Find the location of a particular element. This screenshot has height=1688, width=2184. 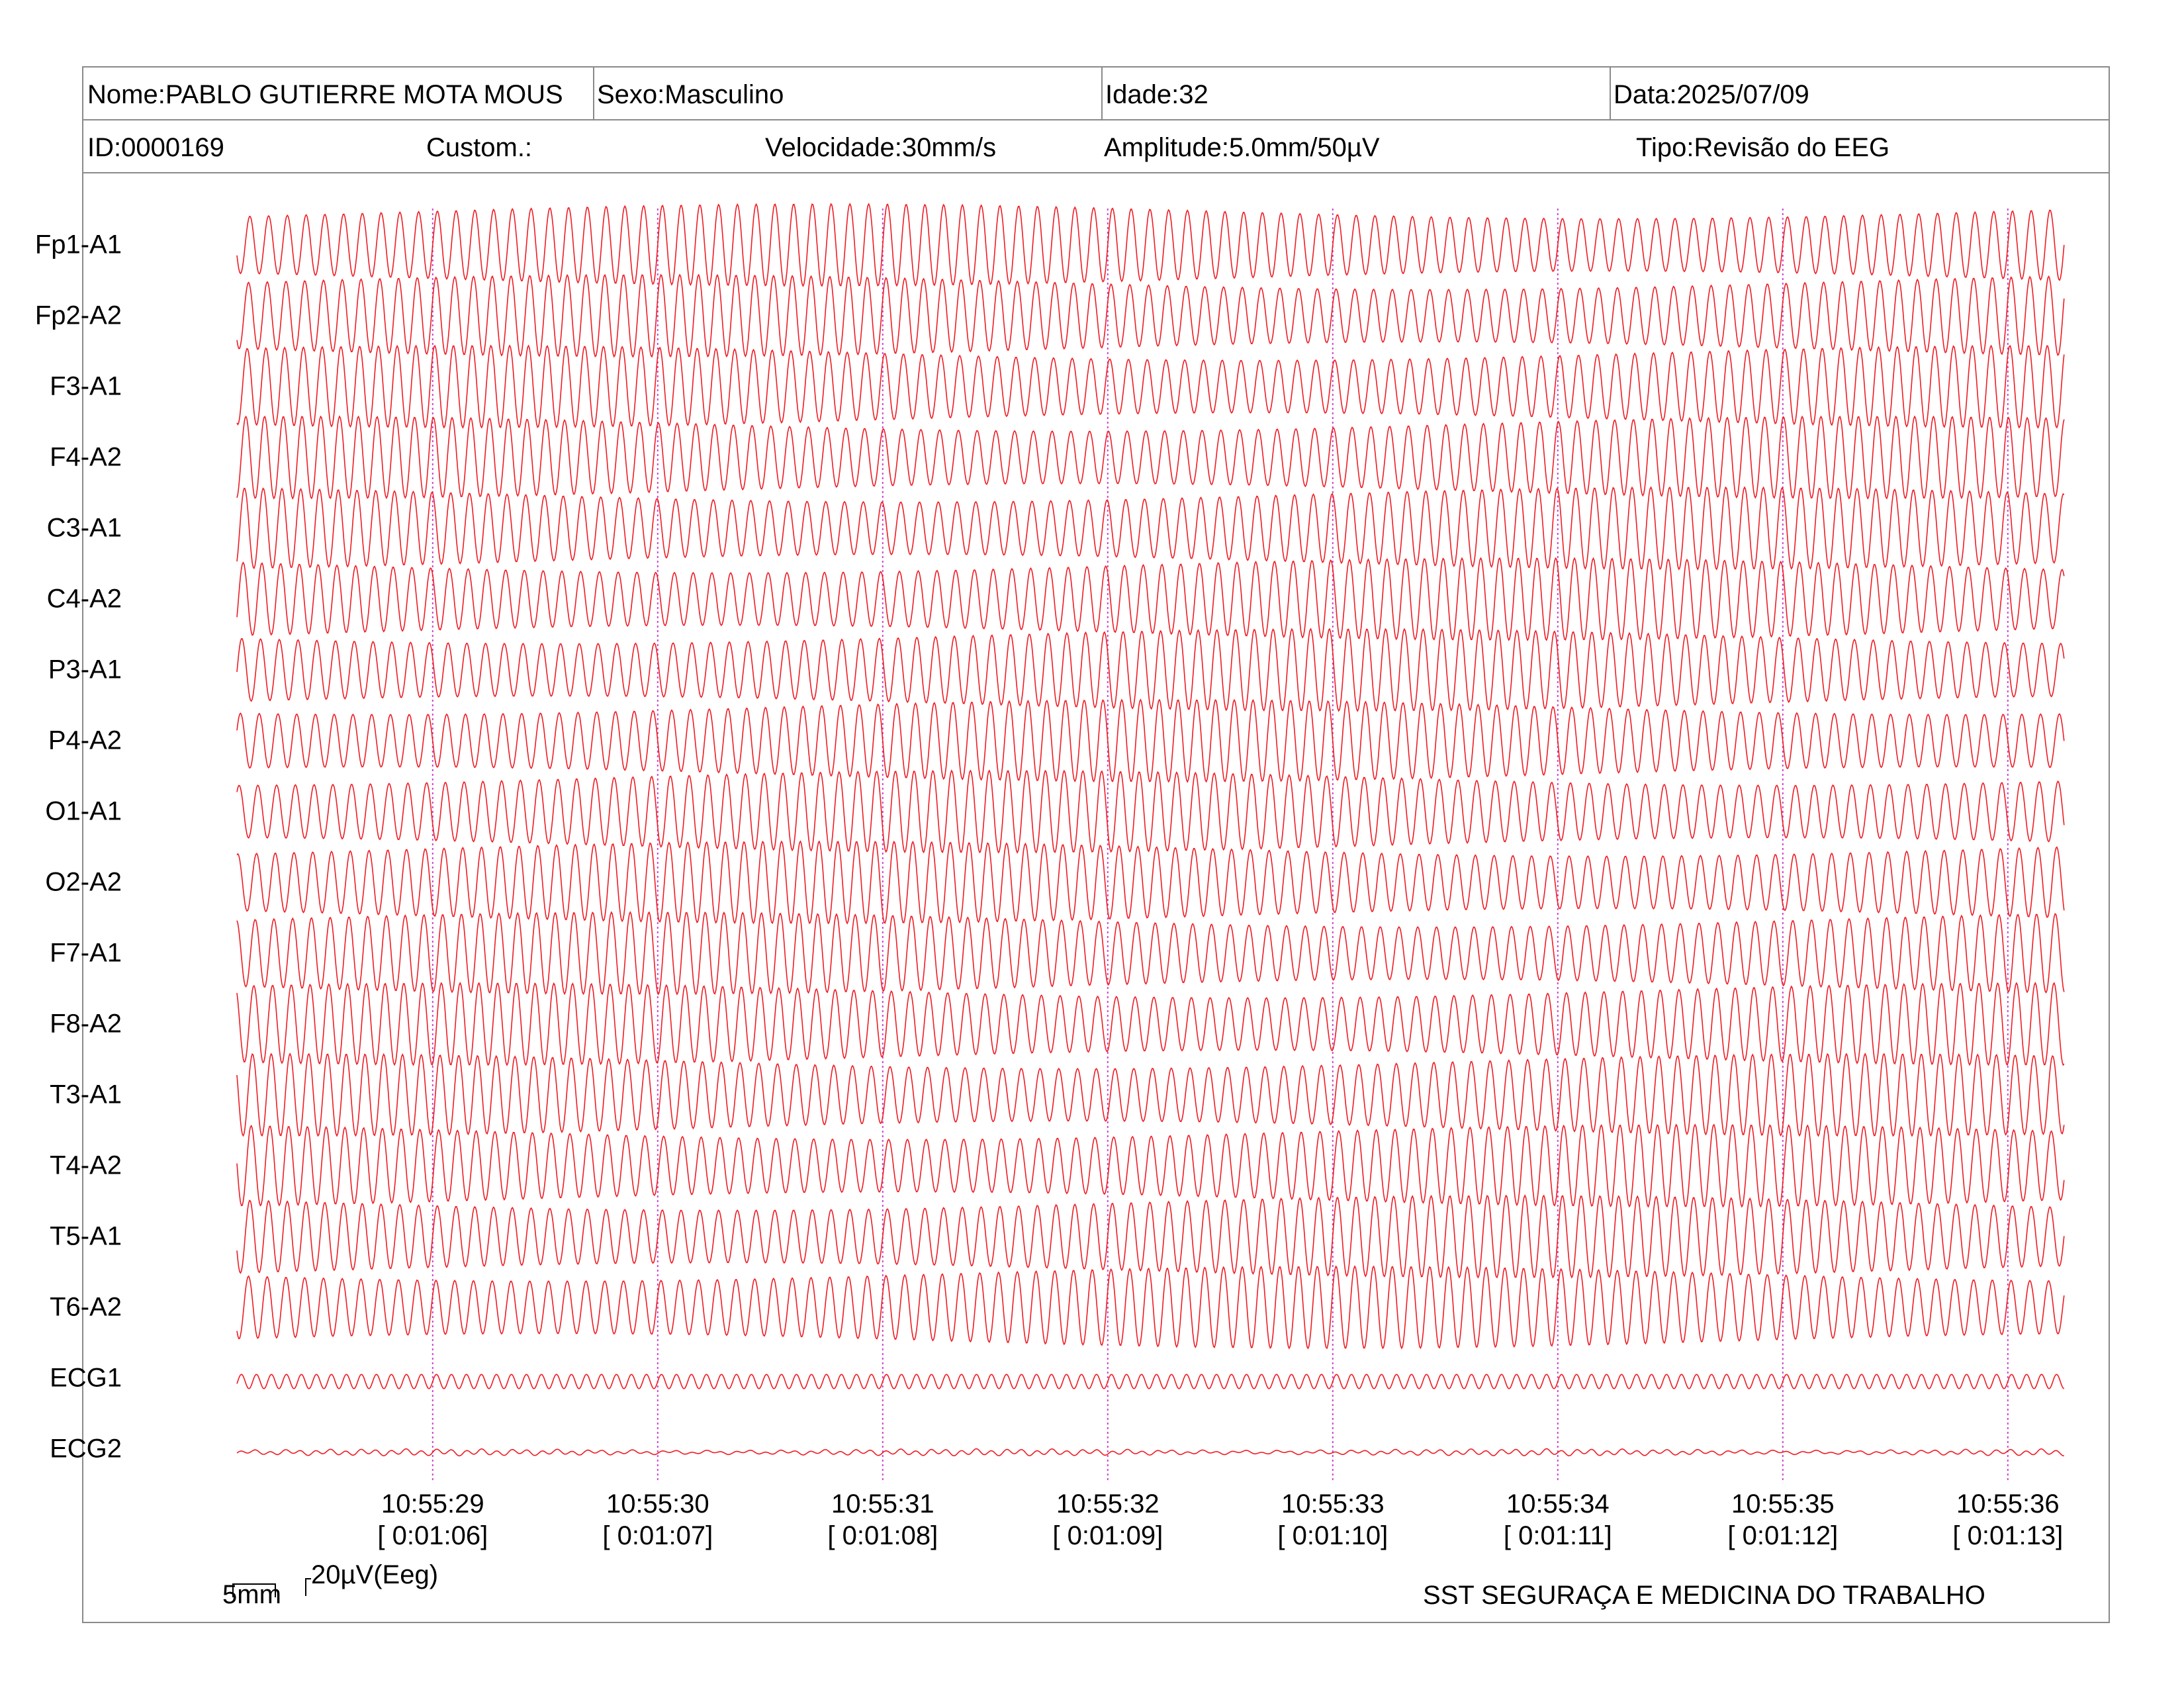

time-marker-label: 10:55:31[ 0:01:08] is located at coordinates (883, 1520).